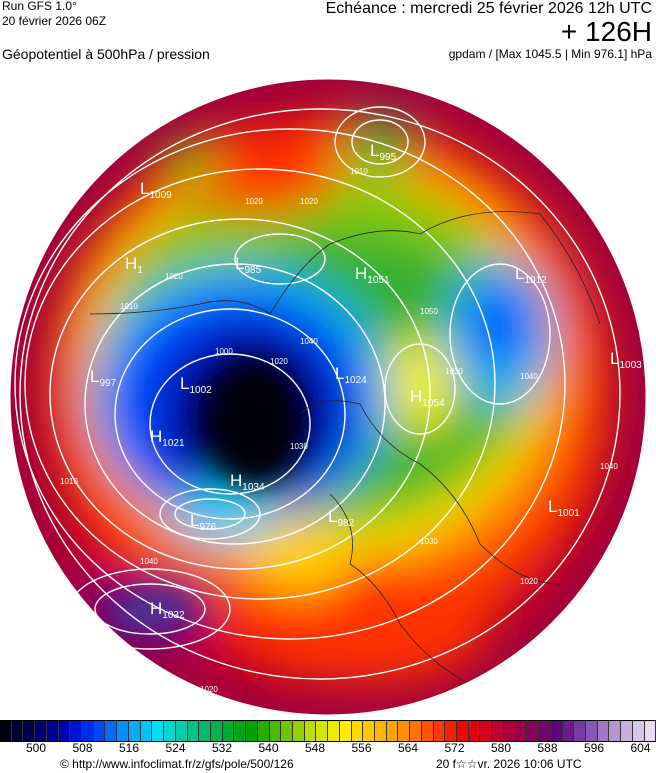 The width and height of the screenshot is (656, 773). Describe the element at coordinates (224, 351) in the screenshot. I see `isobar-label: 1000` at that location.